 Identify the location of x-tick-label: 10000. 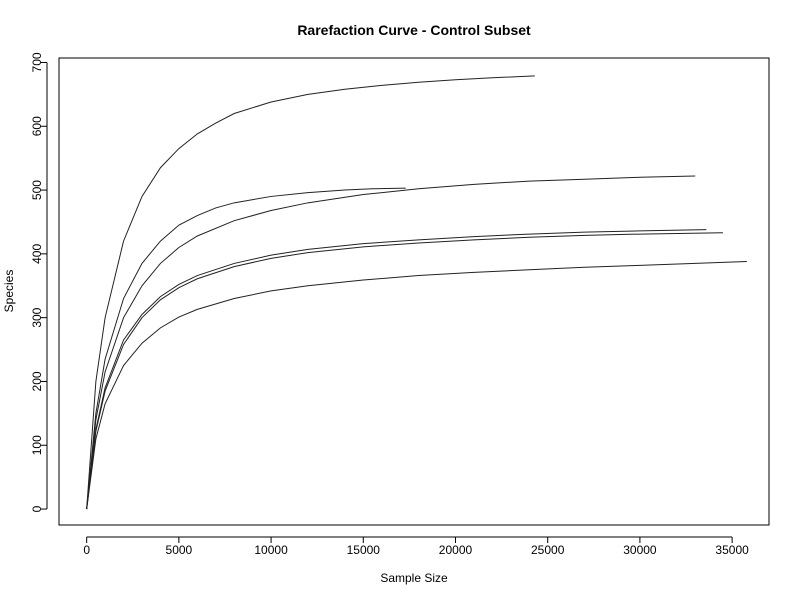
(271, 550).